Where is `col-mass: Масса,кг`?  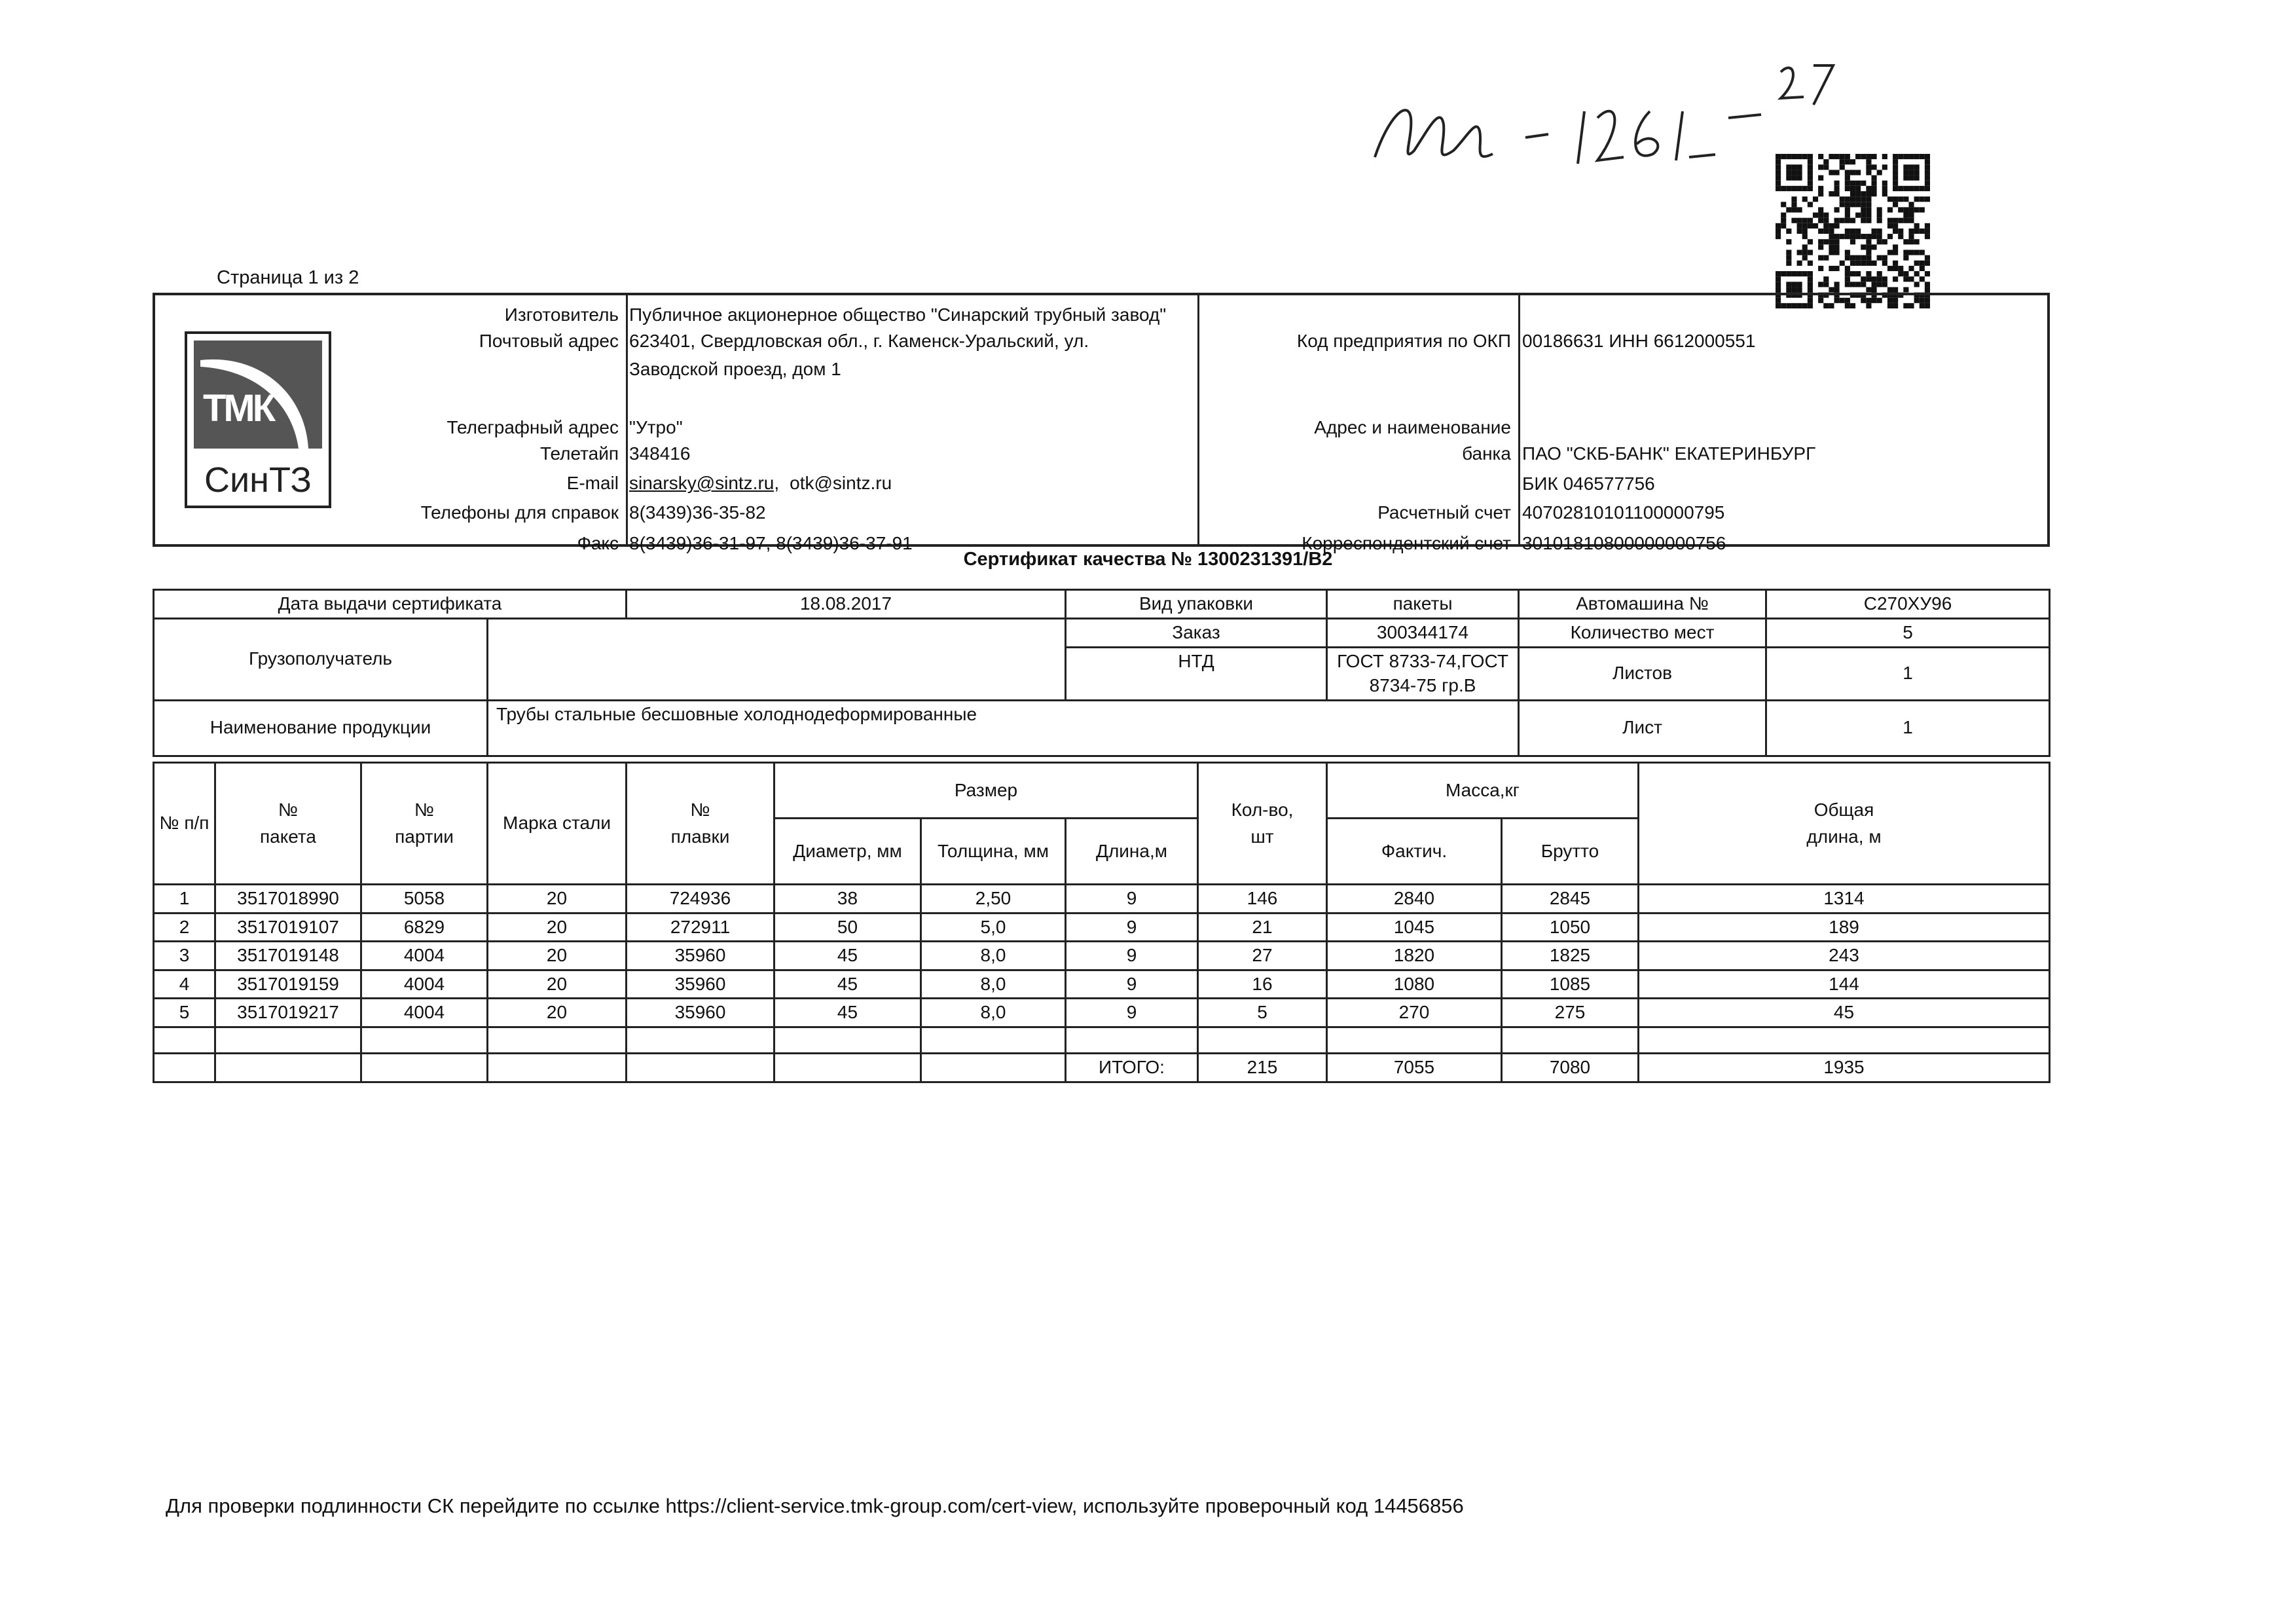 col-mass: Масса,кг is located at coordinates (1482, 790).